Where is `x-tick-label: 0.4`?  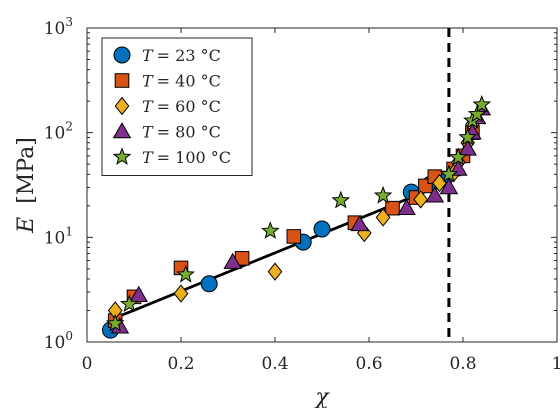 x-tick-label: 0.4 is located at coordinates (274, 364).